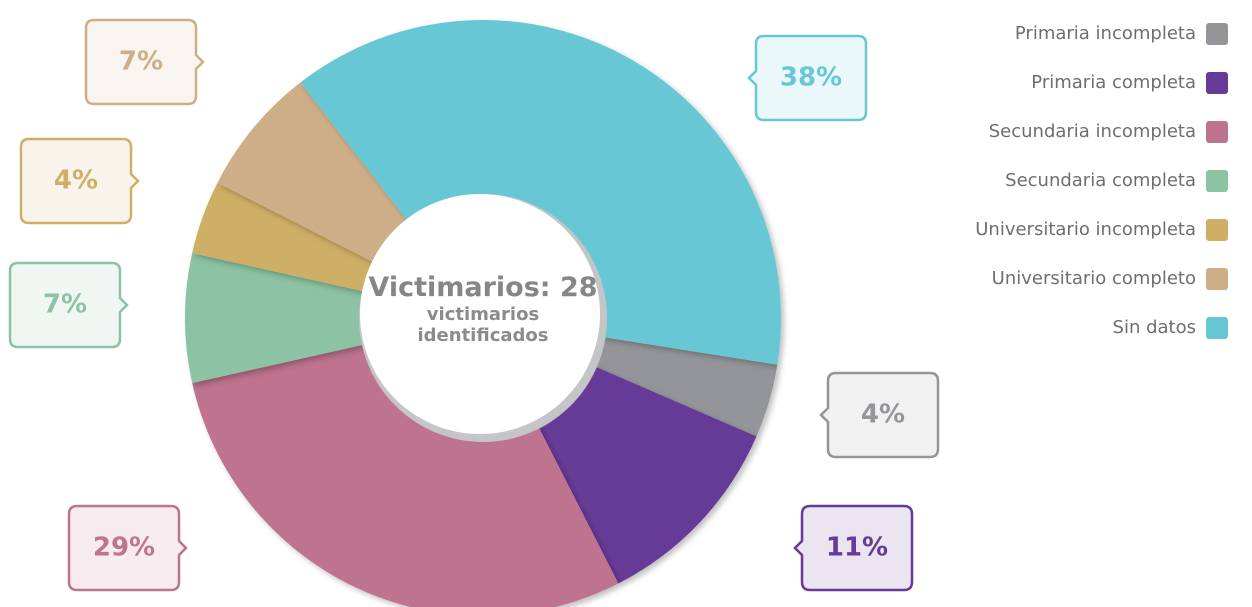 The height and width of the screenshot is (607, 1252). I want to click on legend-label: Primaria incompleta, so click(1105, 33).